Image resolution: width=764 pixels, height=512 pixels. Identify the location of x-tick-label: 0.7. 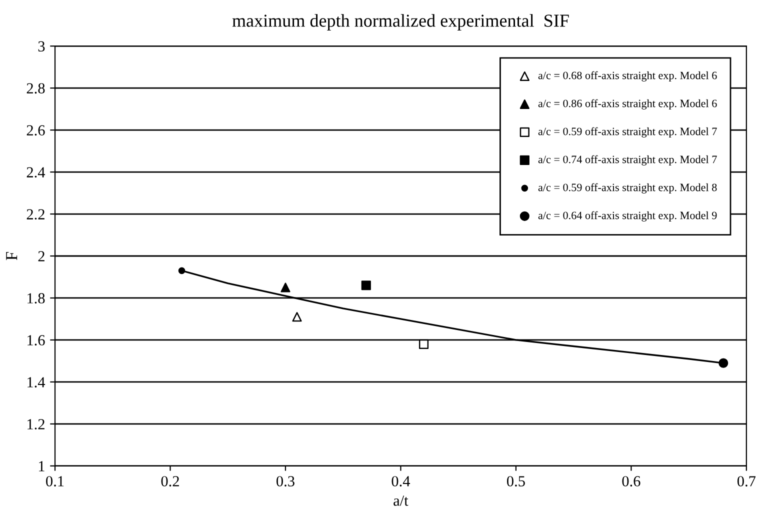
(746, 481).